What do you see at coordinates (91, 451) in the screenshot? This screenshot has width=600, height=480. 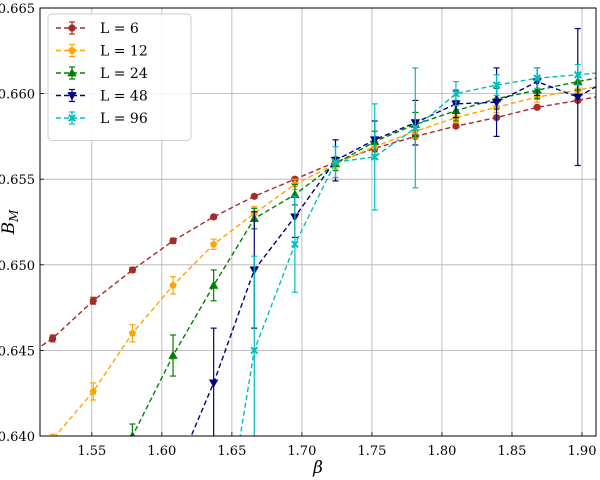 I see `x-tick-label: 1.55` at bounding box center [91, 451].